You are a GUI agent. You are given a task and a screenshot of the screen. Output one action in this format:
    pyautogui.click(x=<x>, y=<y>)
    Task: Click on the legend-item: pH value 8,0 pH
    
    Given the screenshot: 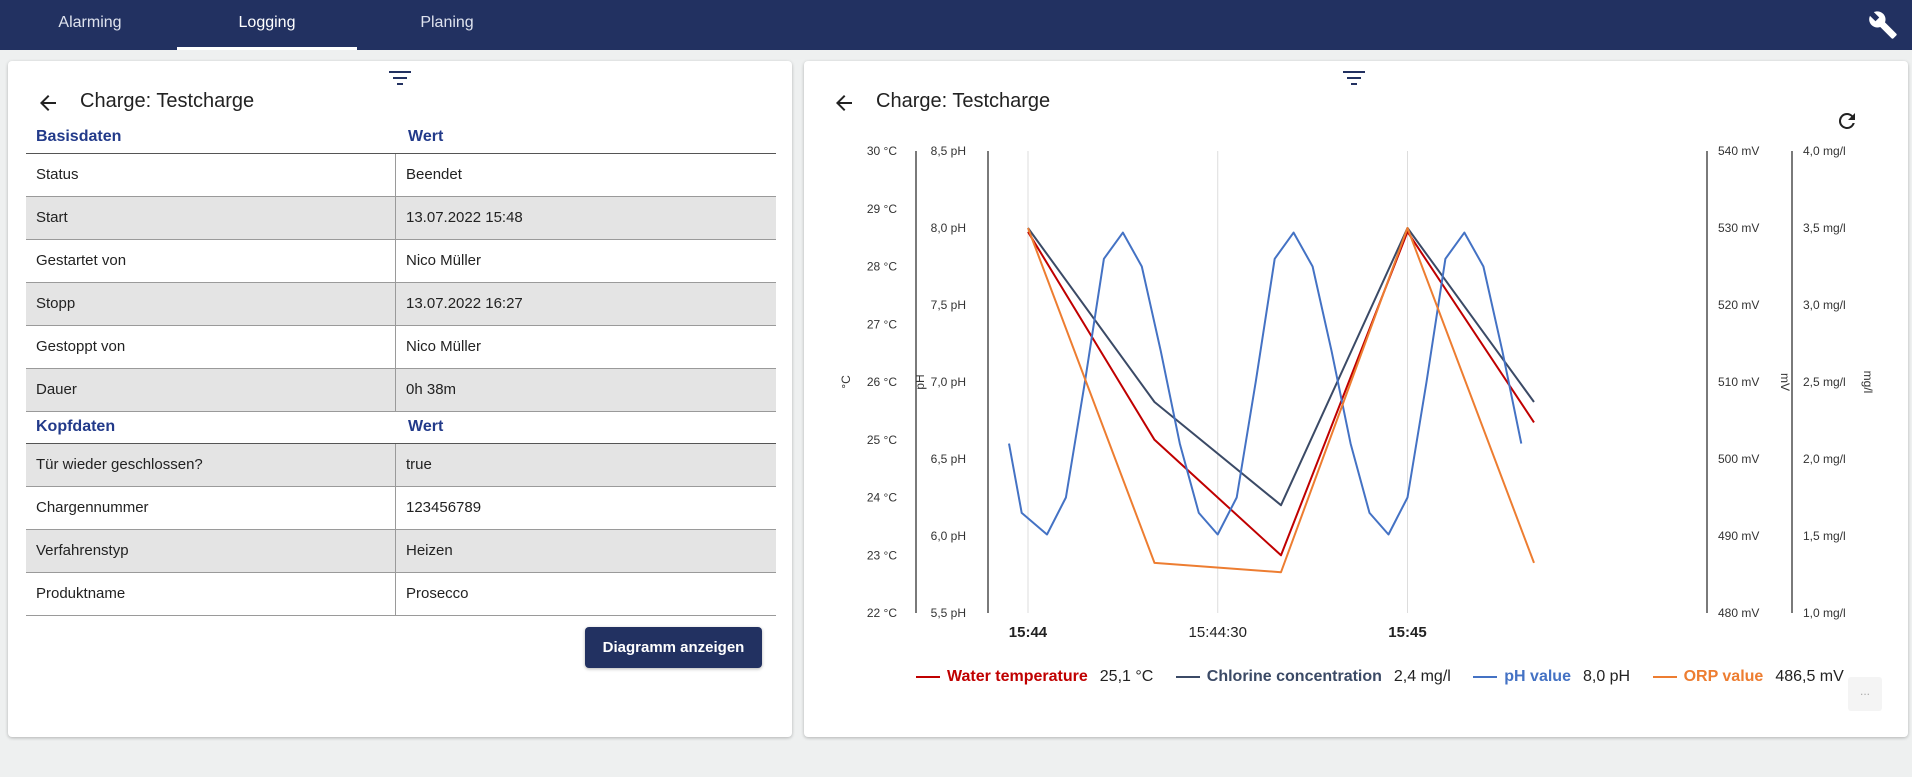 What is the action you would take?
    pyautogui.click(x=1551, y=677)
    